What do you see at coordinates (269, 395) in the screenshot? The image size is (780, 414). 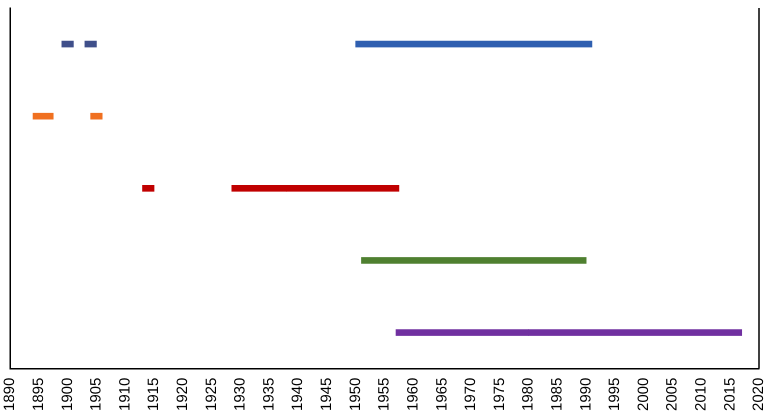 I see `x-tick-label: 1935` at bounding box center [269, 395].